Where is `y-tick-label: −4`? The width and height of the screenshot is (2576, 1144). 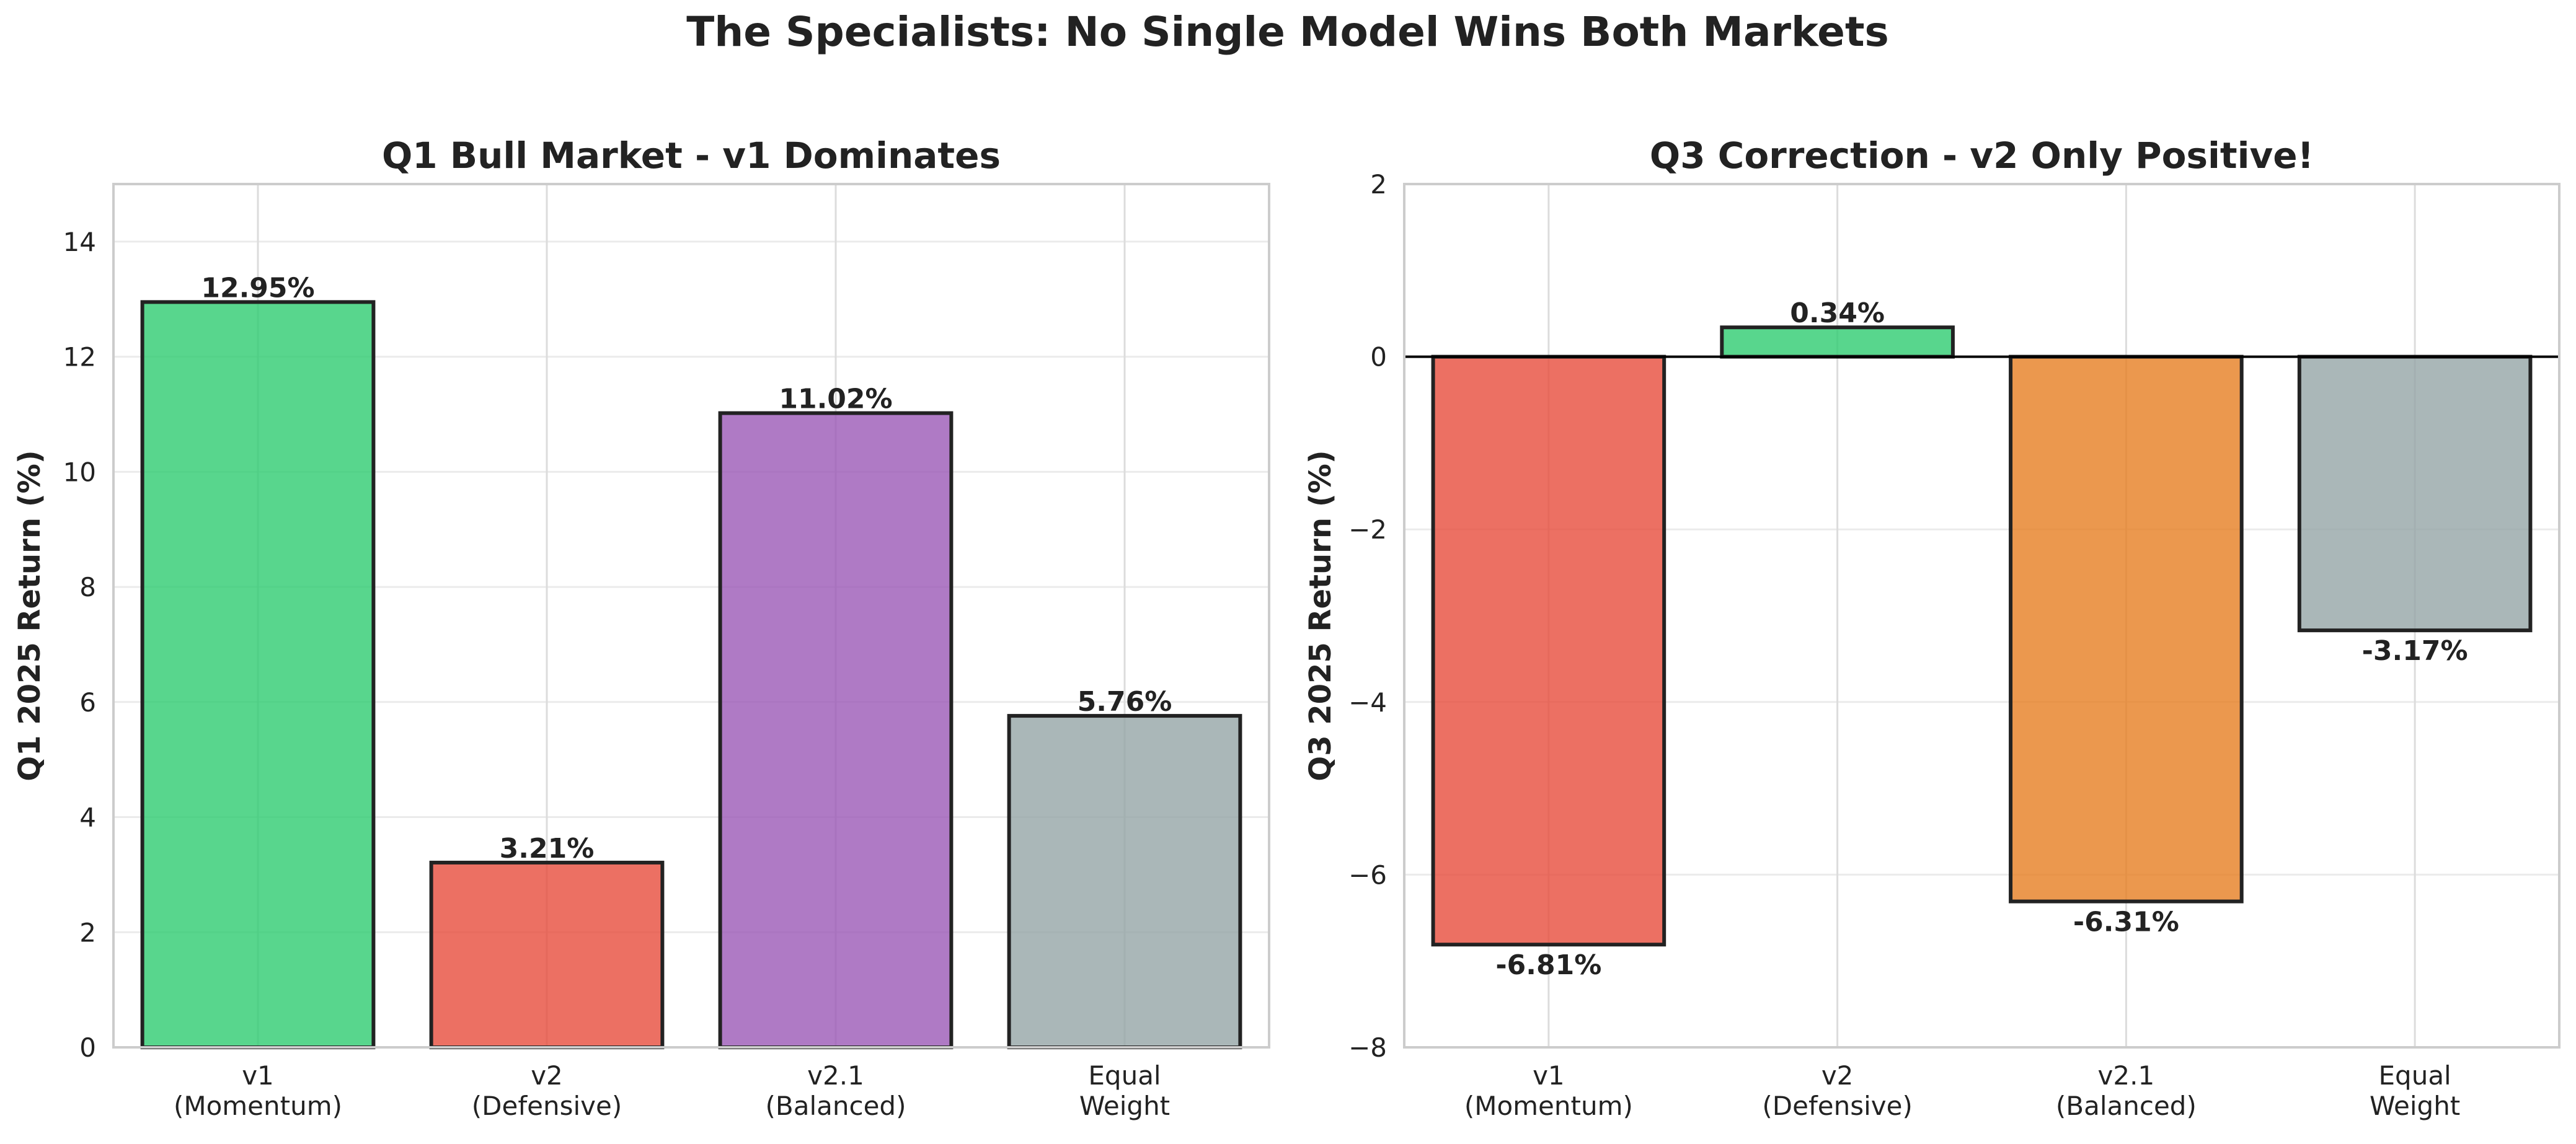 y-tick-label: −4 is located at coordinates (1367, 702).